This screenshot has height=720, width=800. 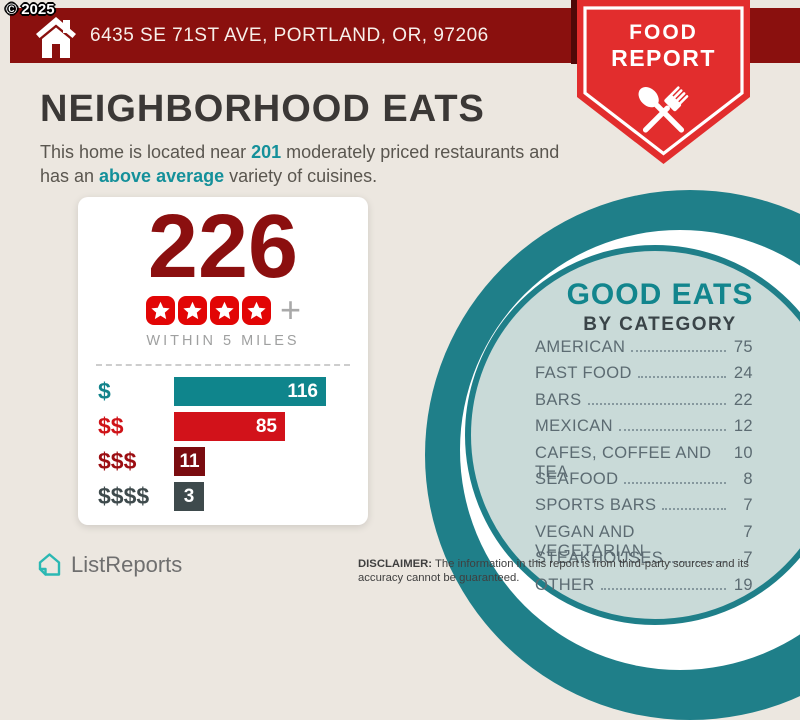 I want to click on category-row: SEAFOOD 8, so click(x=644, y=483).